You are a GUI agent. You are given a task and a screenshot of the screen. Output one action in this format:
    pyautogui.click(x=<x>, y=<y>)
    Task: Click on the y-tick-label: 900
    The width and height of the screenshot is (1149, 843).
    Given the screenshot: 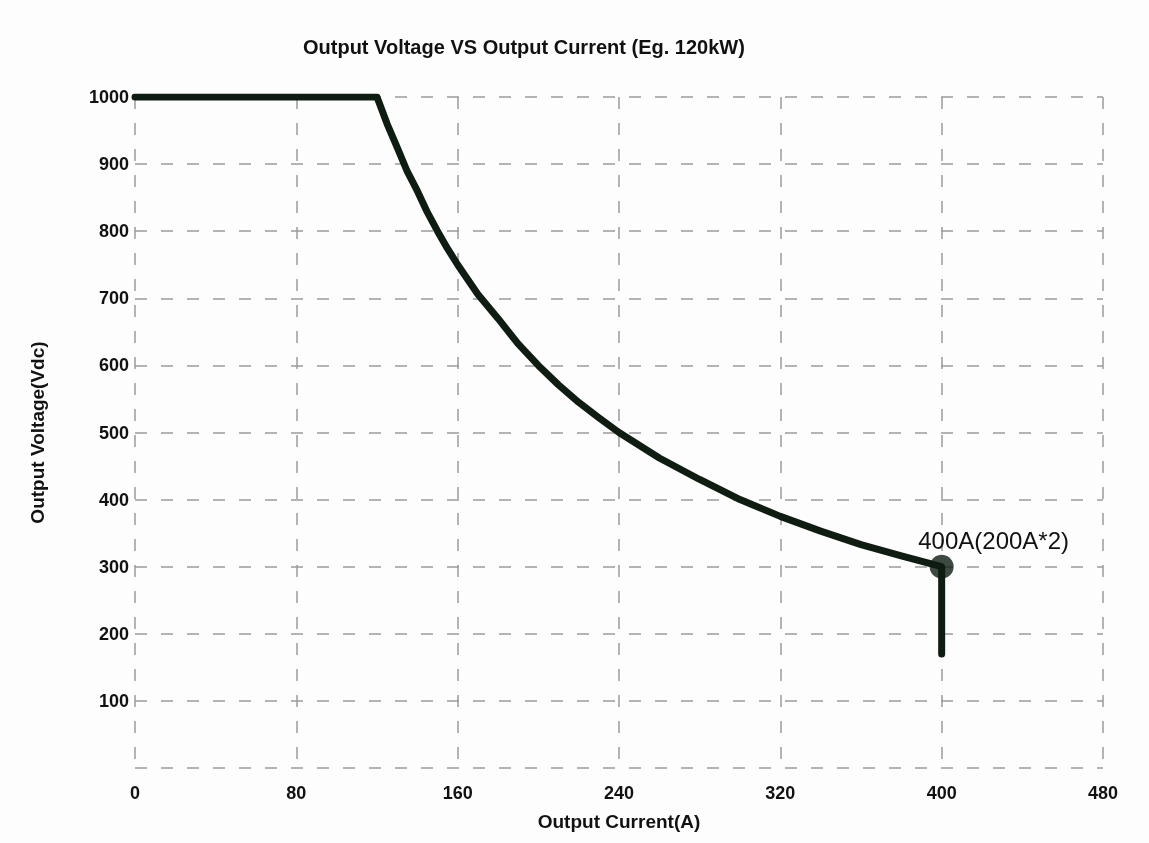 What is the action you would take?
    pyautogui.click(x=113, y=164)
    